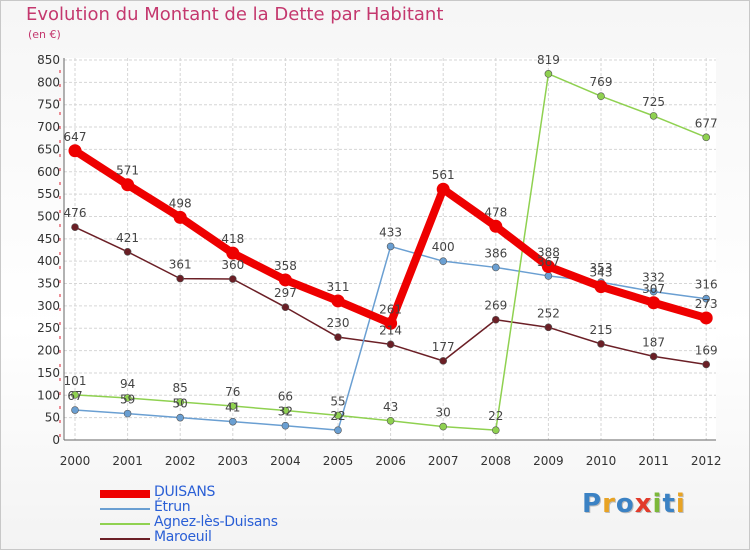  Describe the element at coordinates (653, 461) in the screenshot. I see `x-tick-label: 2011` at that location.